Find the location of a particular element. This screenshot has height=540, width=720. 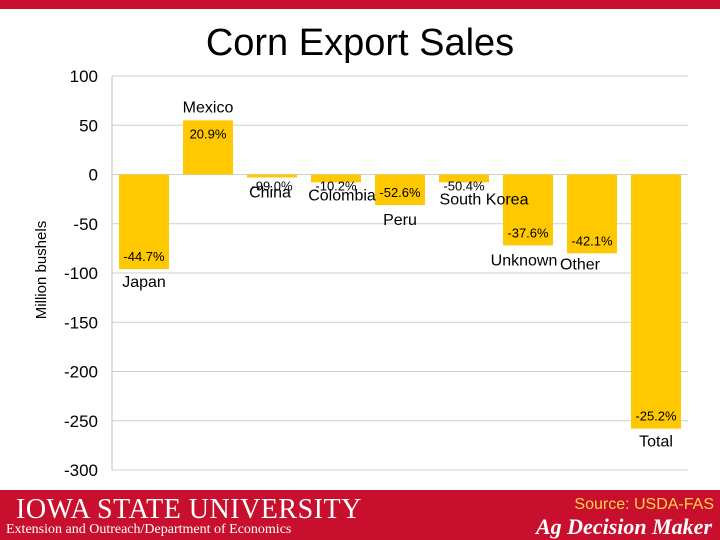

bar-south-korea is located at coordinates (464, 178).